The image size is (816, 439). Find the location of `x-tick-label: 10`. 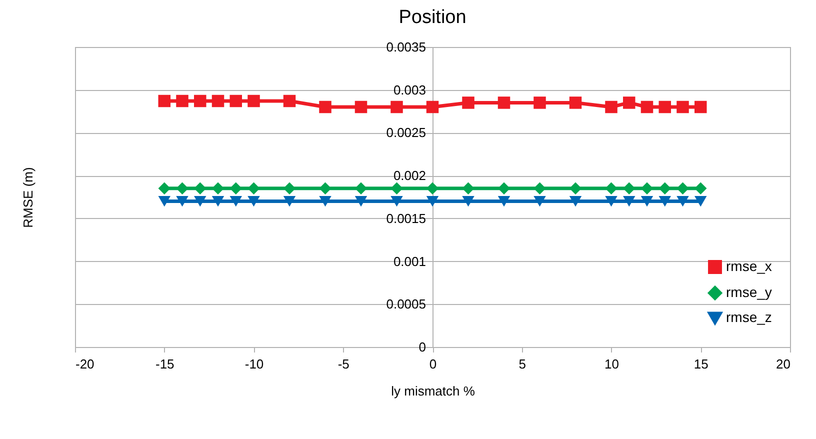

x-tick-label: 10 is located at coordinates (611, 364).